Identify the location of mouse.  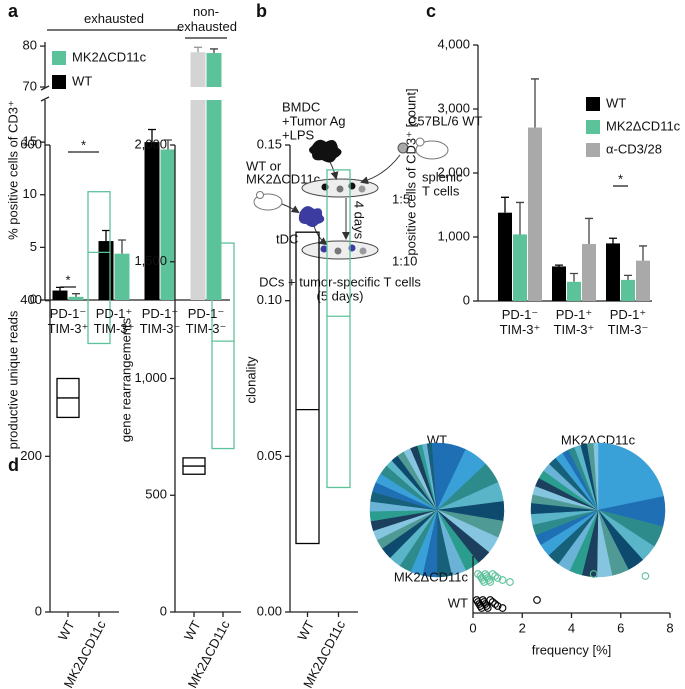
(432, 150).